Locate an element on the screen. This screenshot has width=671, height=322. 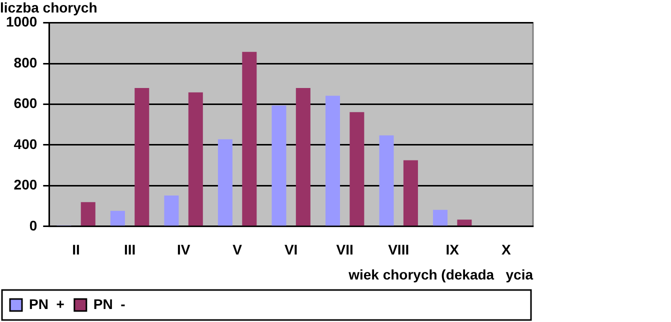
x-tick-label: IX is located at coordinates (453, 250).